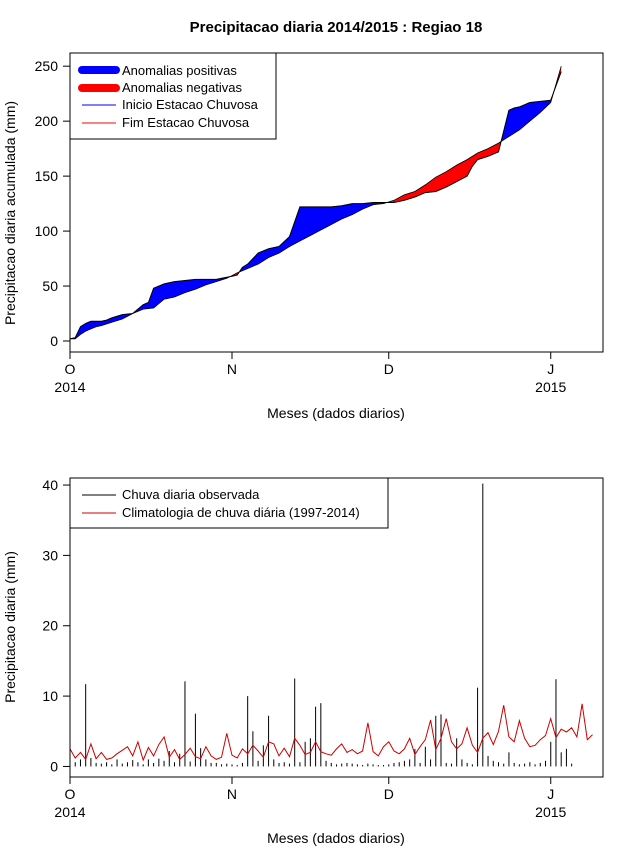 The image size is (640, 850). What do you see at coordinates (50, 555) in the screenshot?
I see `bottom-ytick-label-3: 30` at bounding box center [50, 555].